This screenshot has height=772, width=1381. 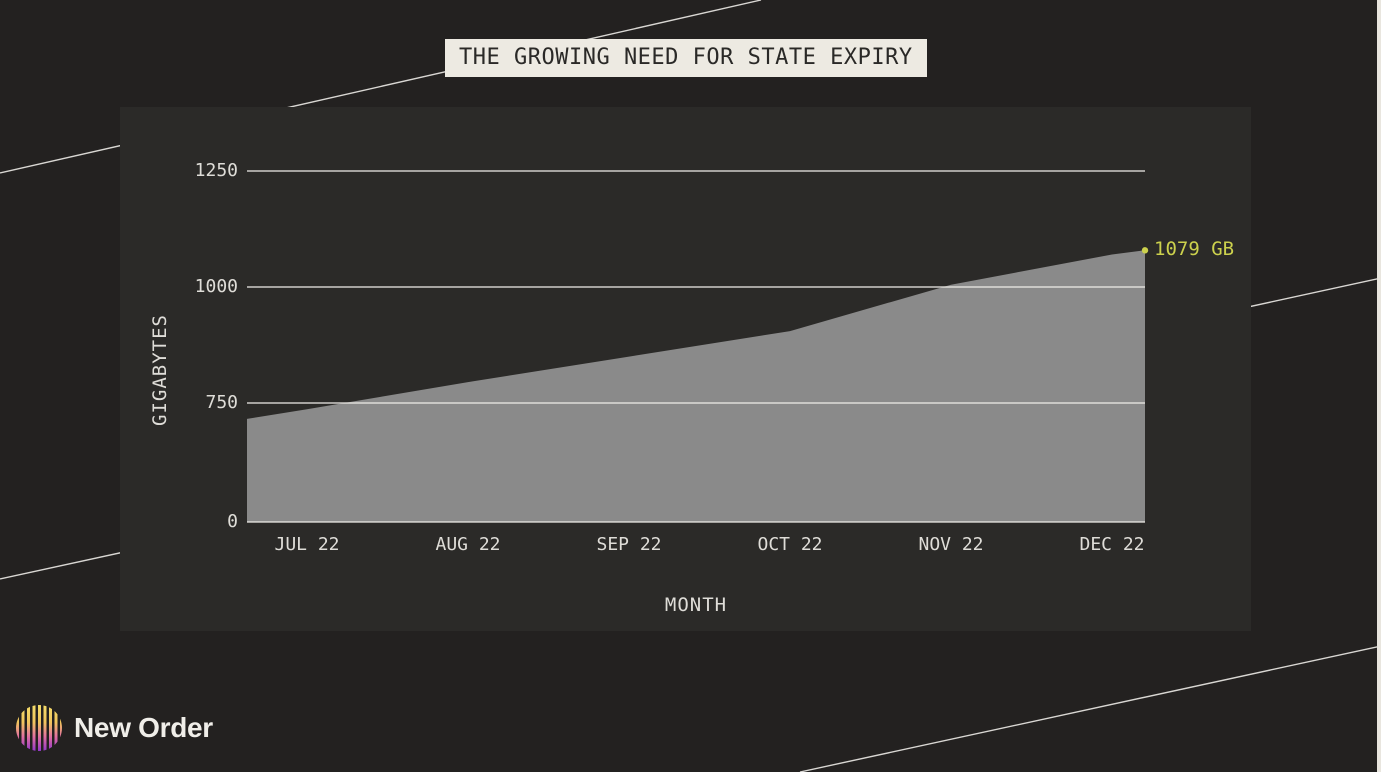 What do you see at coordinates (686, 58) in the screenshot?
I see `slide-title: THE GROWING NEED FOR STATE EXPIRY` at bounding box center [686, 58].